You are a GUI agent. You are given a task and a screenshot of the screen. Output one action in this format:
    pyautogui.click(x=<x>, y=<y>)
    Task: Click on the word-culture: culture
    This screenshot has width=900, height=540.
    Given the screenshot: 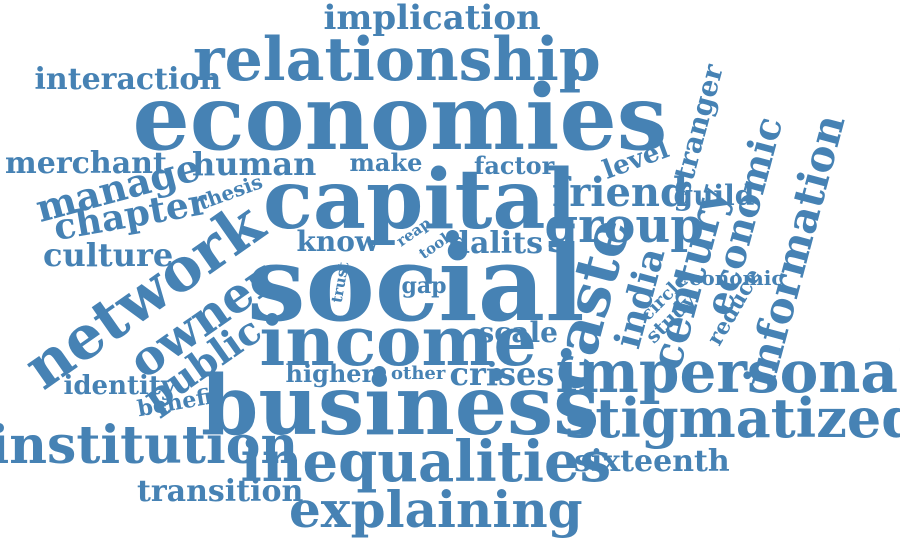 What is the action you would take?
    pyautogui.click(x=108, y=255)
    